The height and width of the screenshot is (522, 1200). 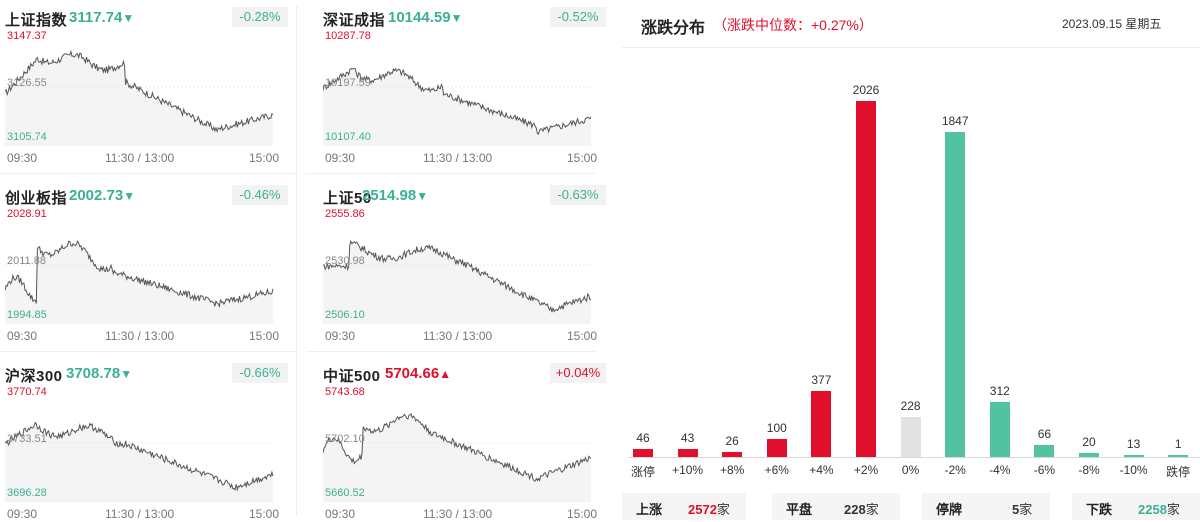 I want to click on axis-mid-label: 2011.88, so click(x=26, y=261).